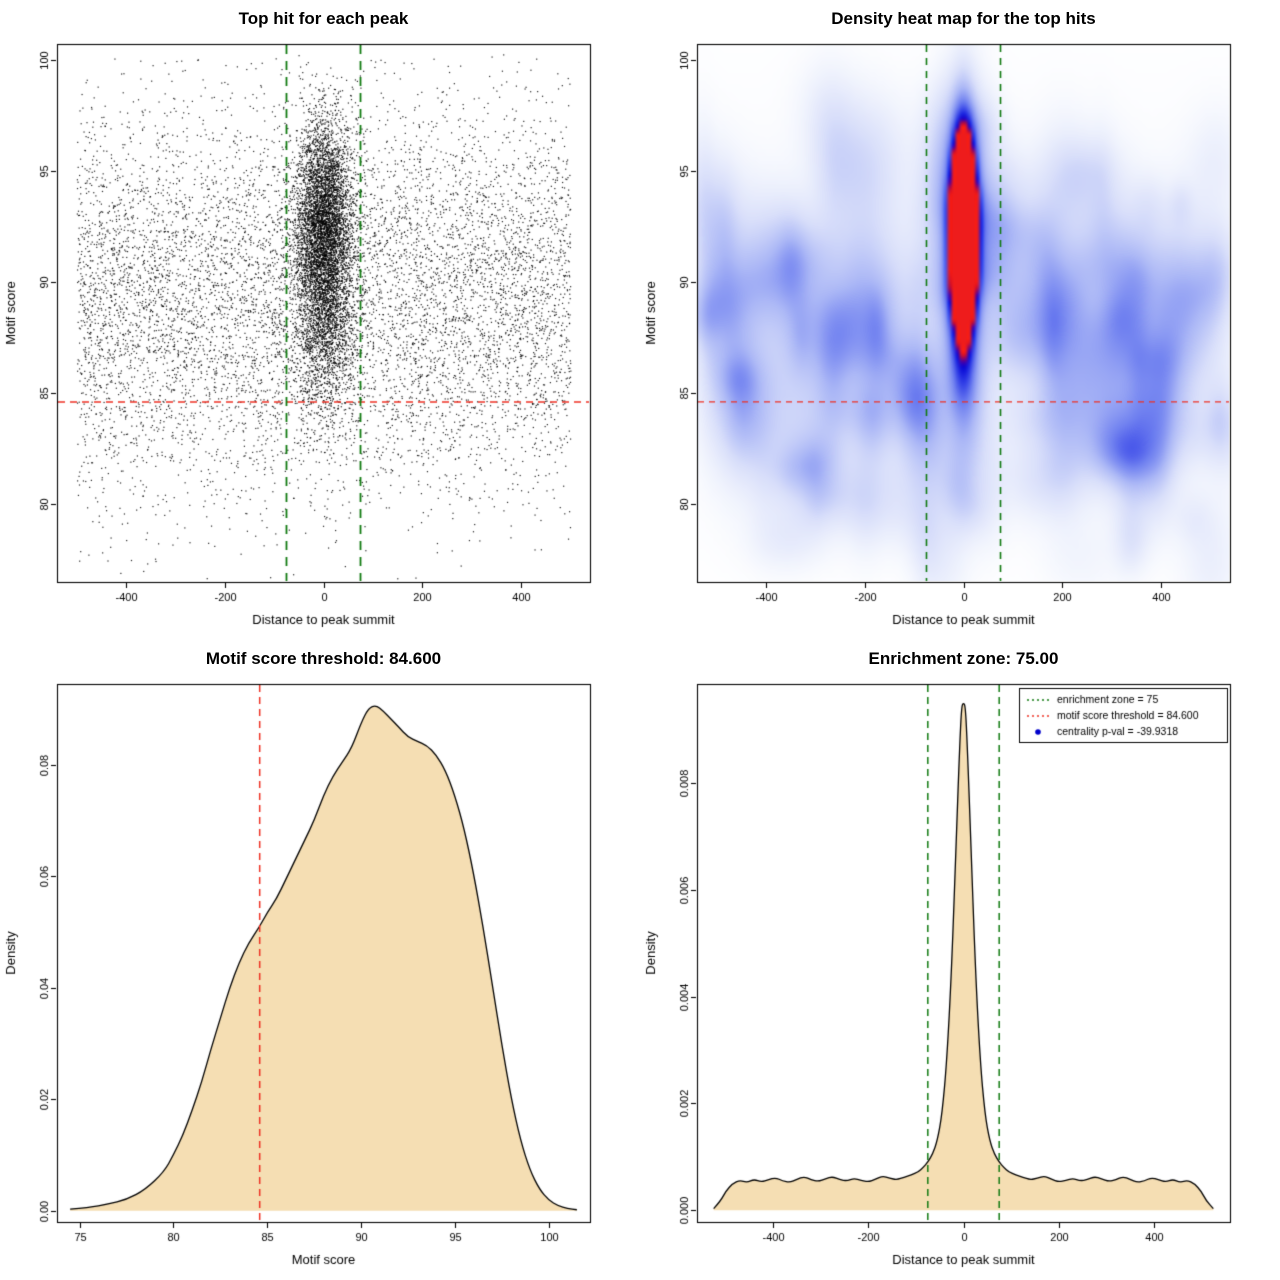 The height and width of the screenshot is (1280, 1280). I want to click on scatter-title: Top hit for each peak, so click(323, 18).